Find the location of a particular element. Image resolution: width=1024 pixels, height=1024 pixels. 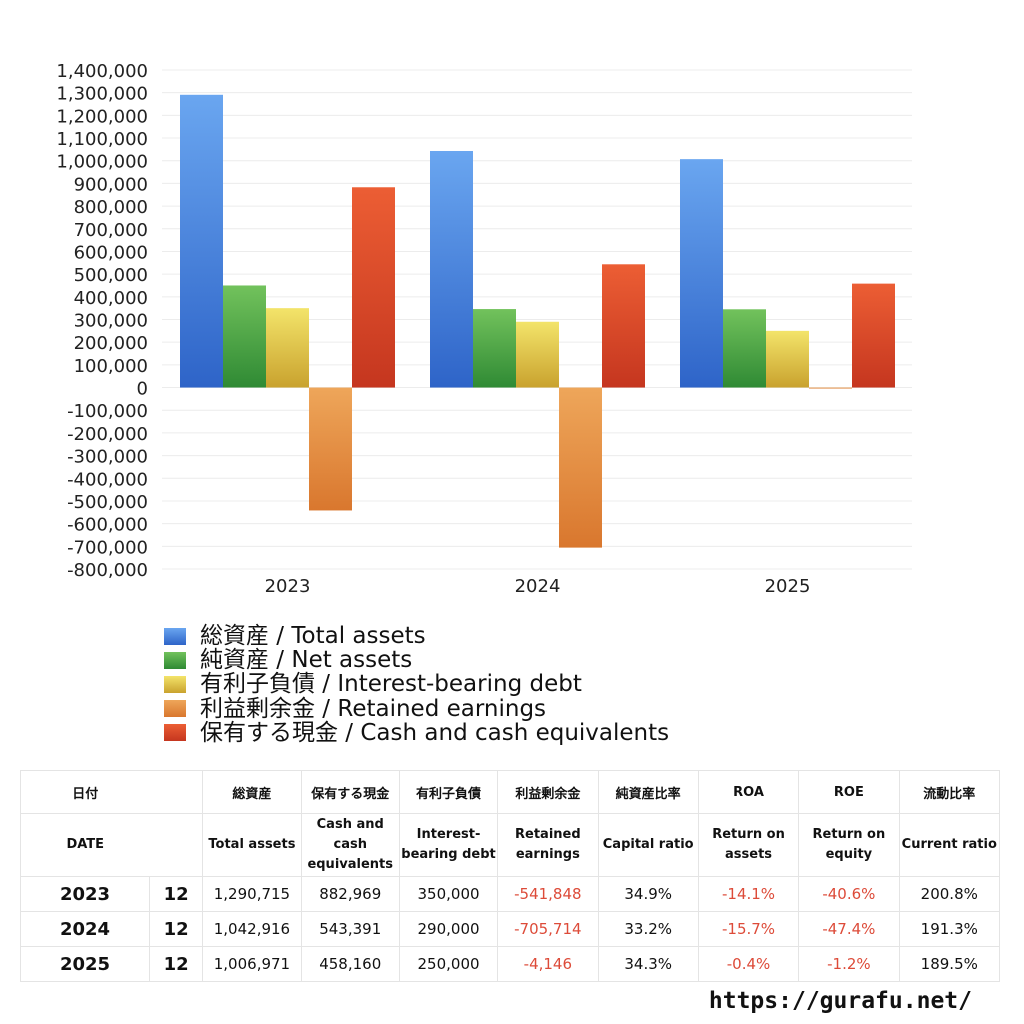

legend-label: 有利子負債 / Interest-bearing debt is located at coordinates (391, 684).